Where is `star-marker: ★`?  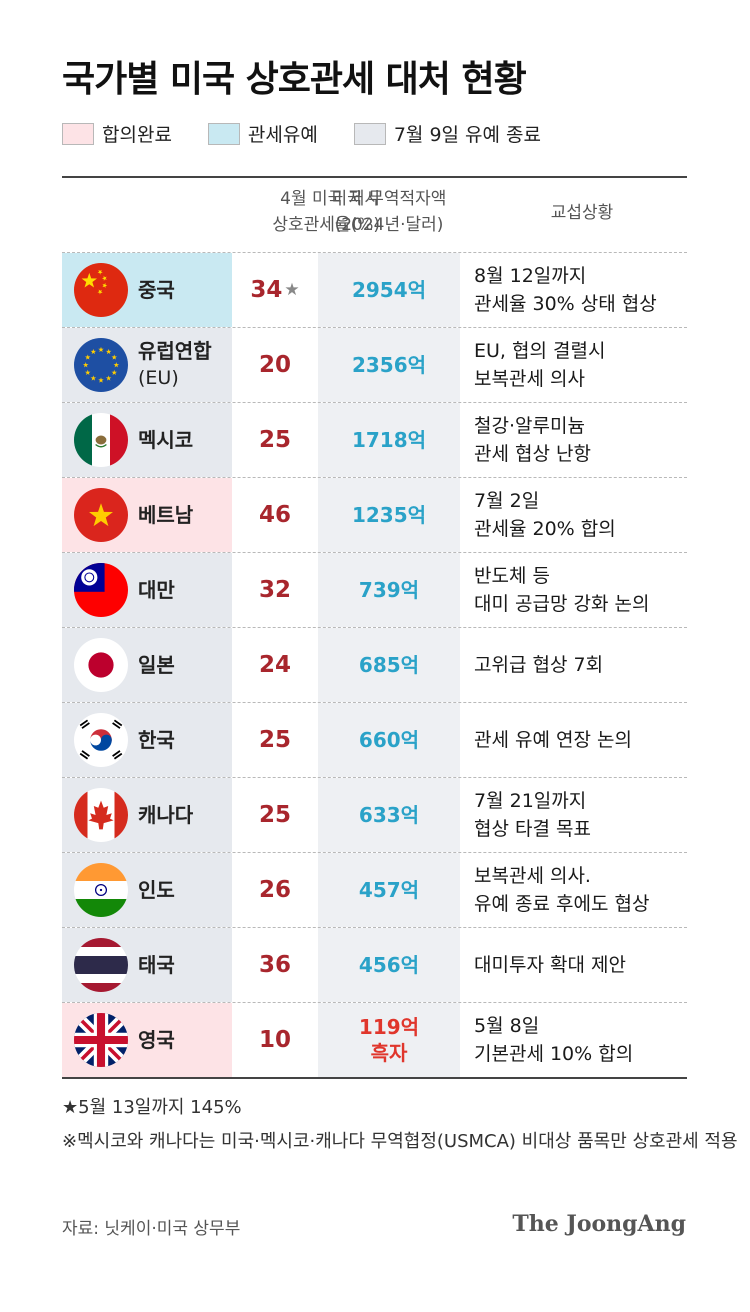 star-marker: ★ is located at coordinates (292, 290).